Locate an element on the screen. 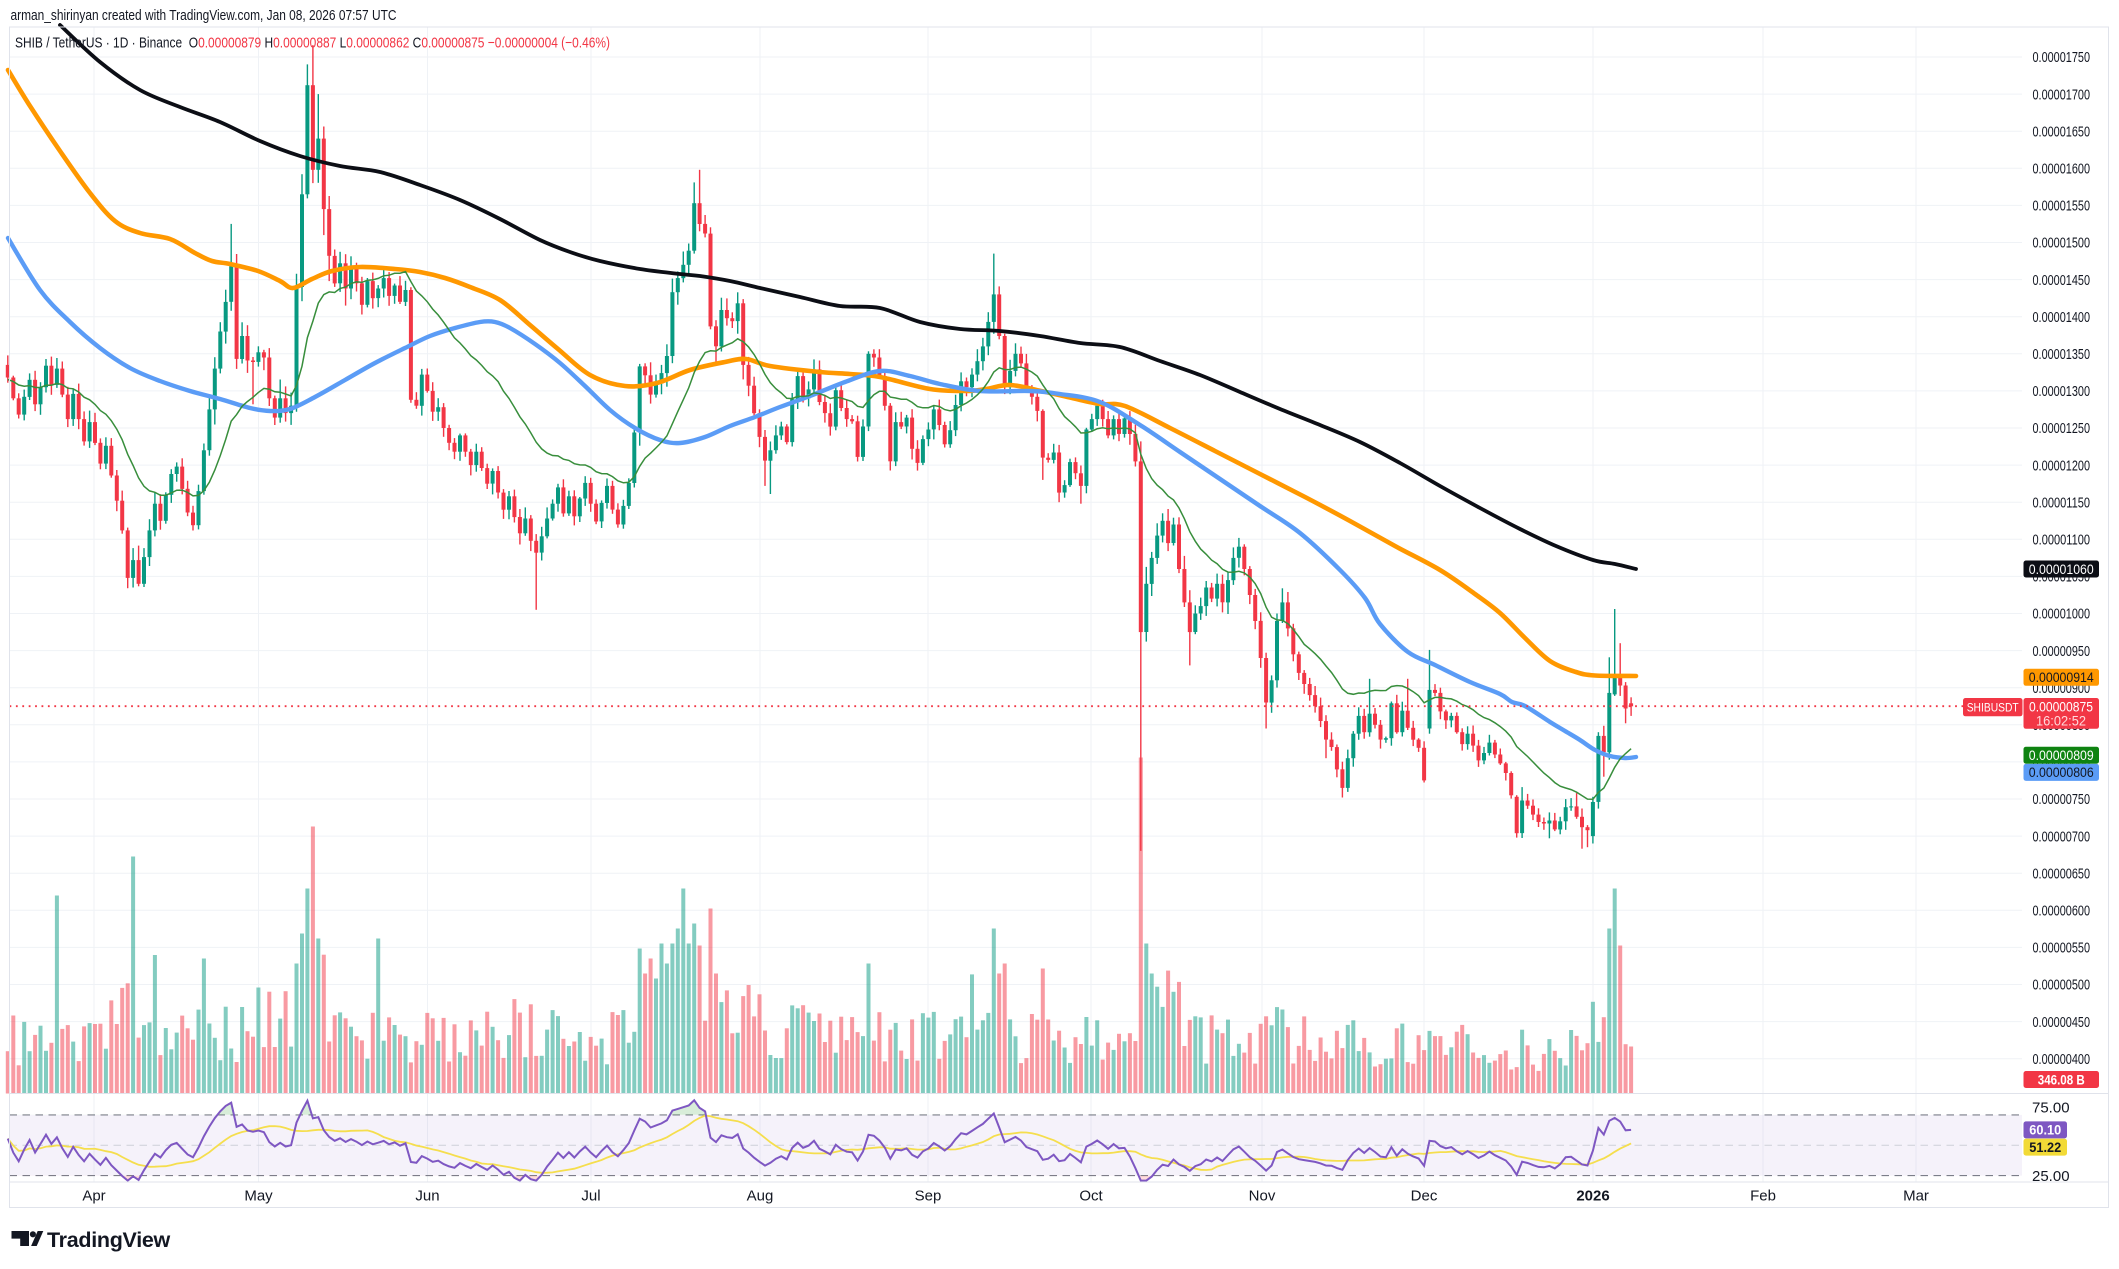 Image resolution: width=2119 pixels, height=1269 pixels. svg-text: 0.00000550 is located at coordinates (2062, 949).